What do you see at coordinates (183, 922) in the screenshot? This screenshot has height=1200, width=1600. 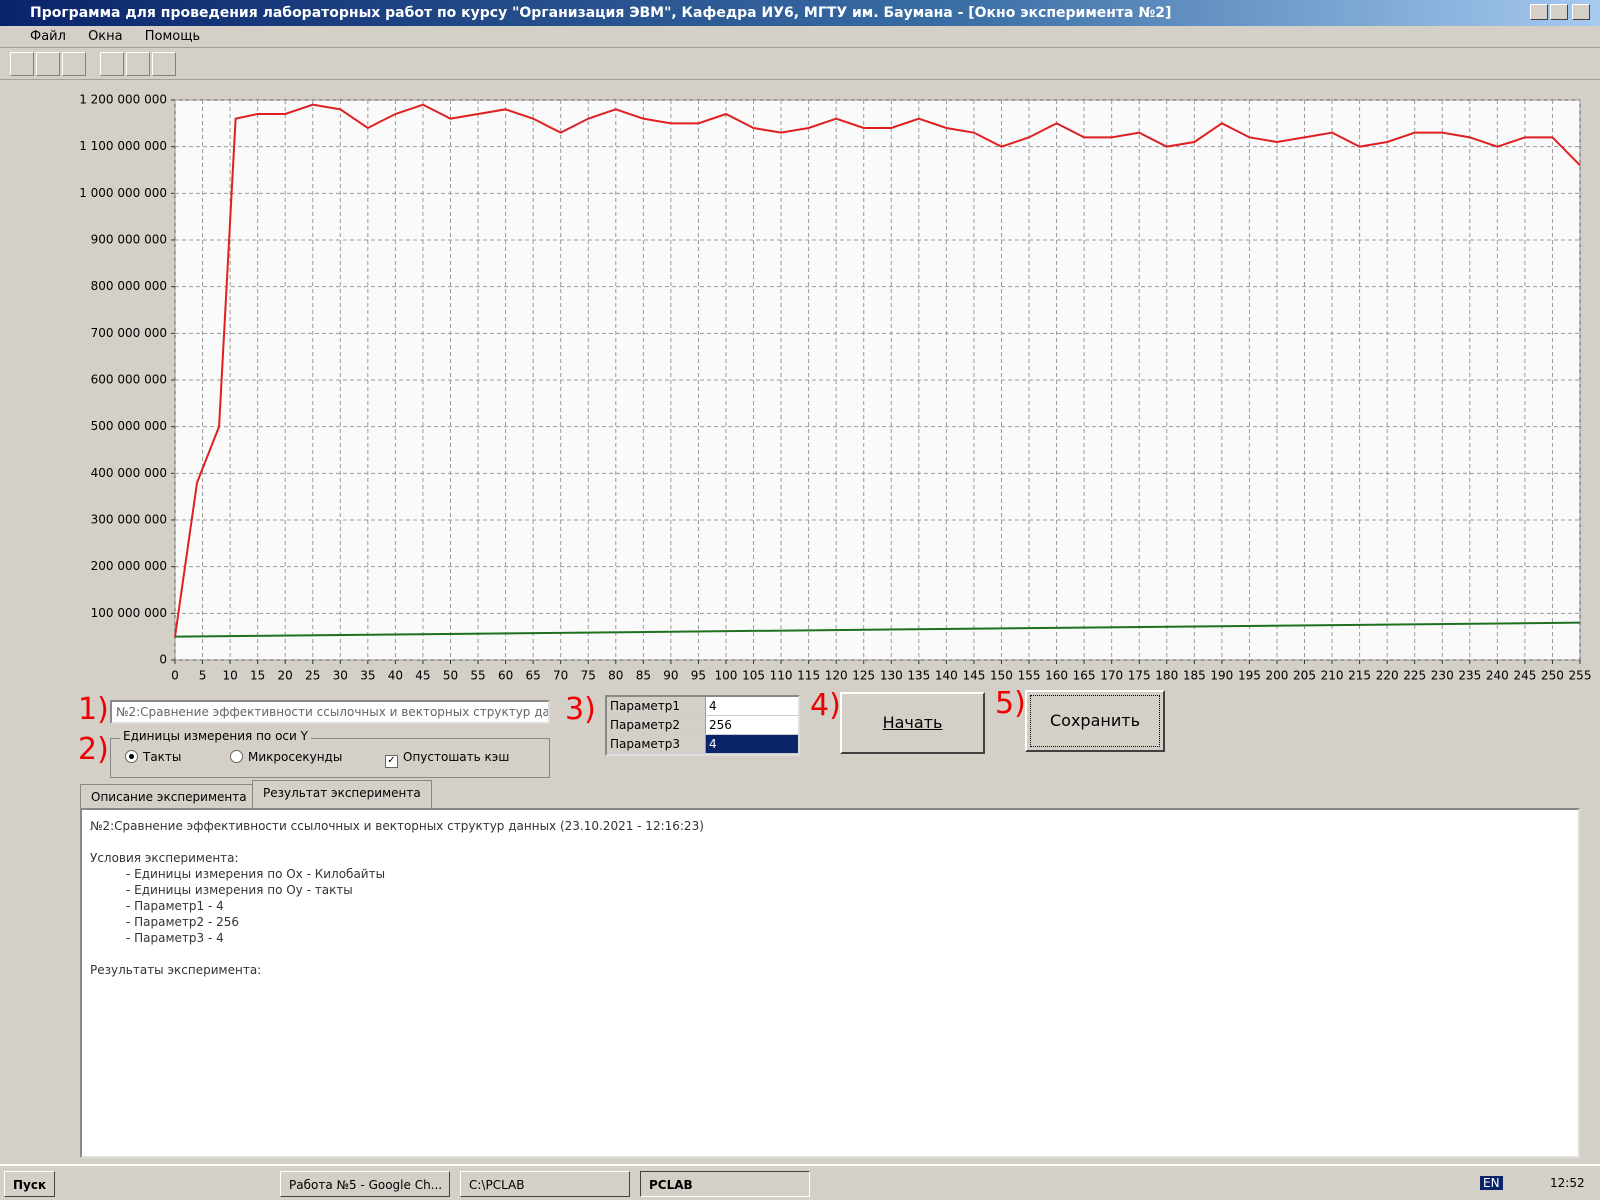 I see `text-line: - Параметр2 - 256` at bounding box center [183, 922].